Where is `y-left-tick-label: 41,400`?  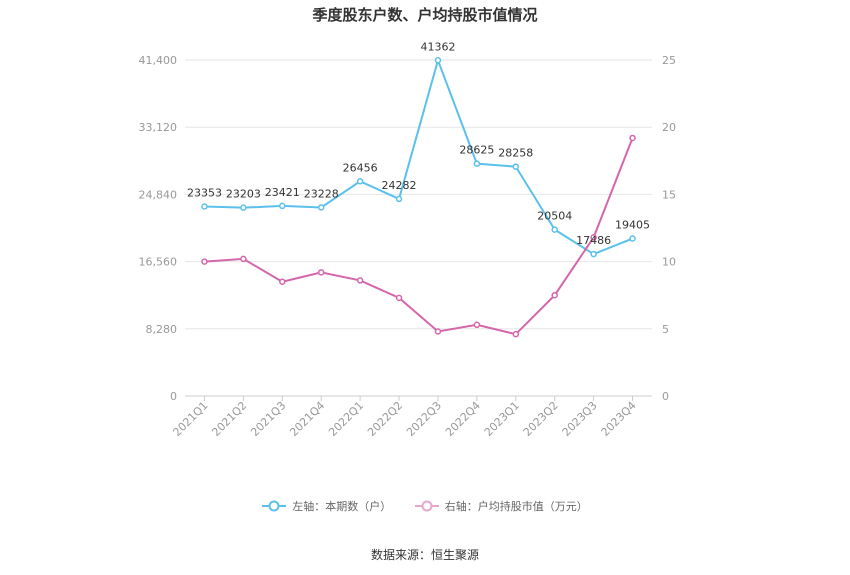
y-left-tick-label: 41,400 is located at coordinates (158, 60).